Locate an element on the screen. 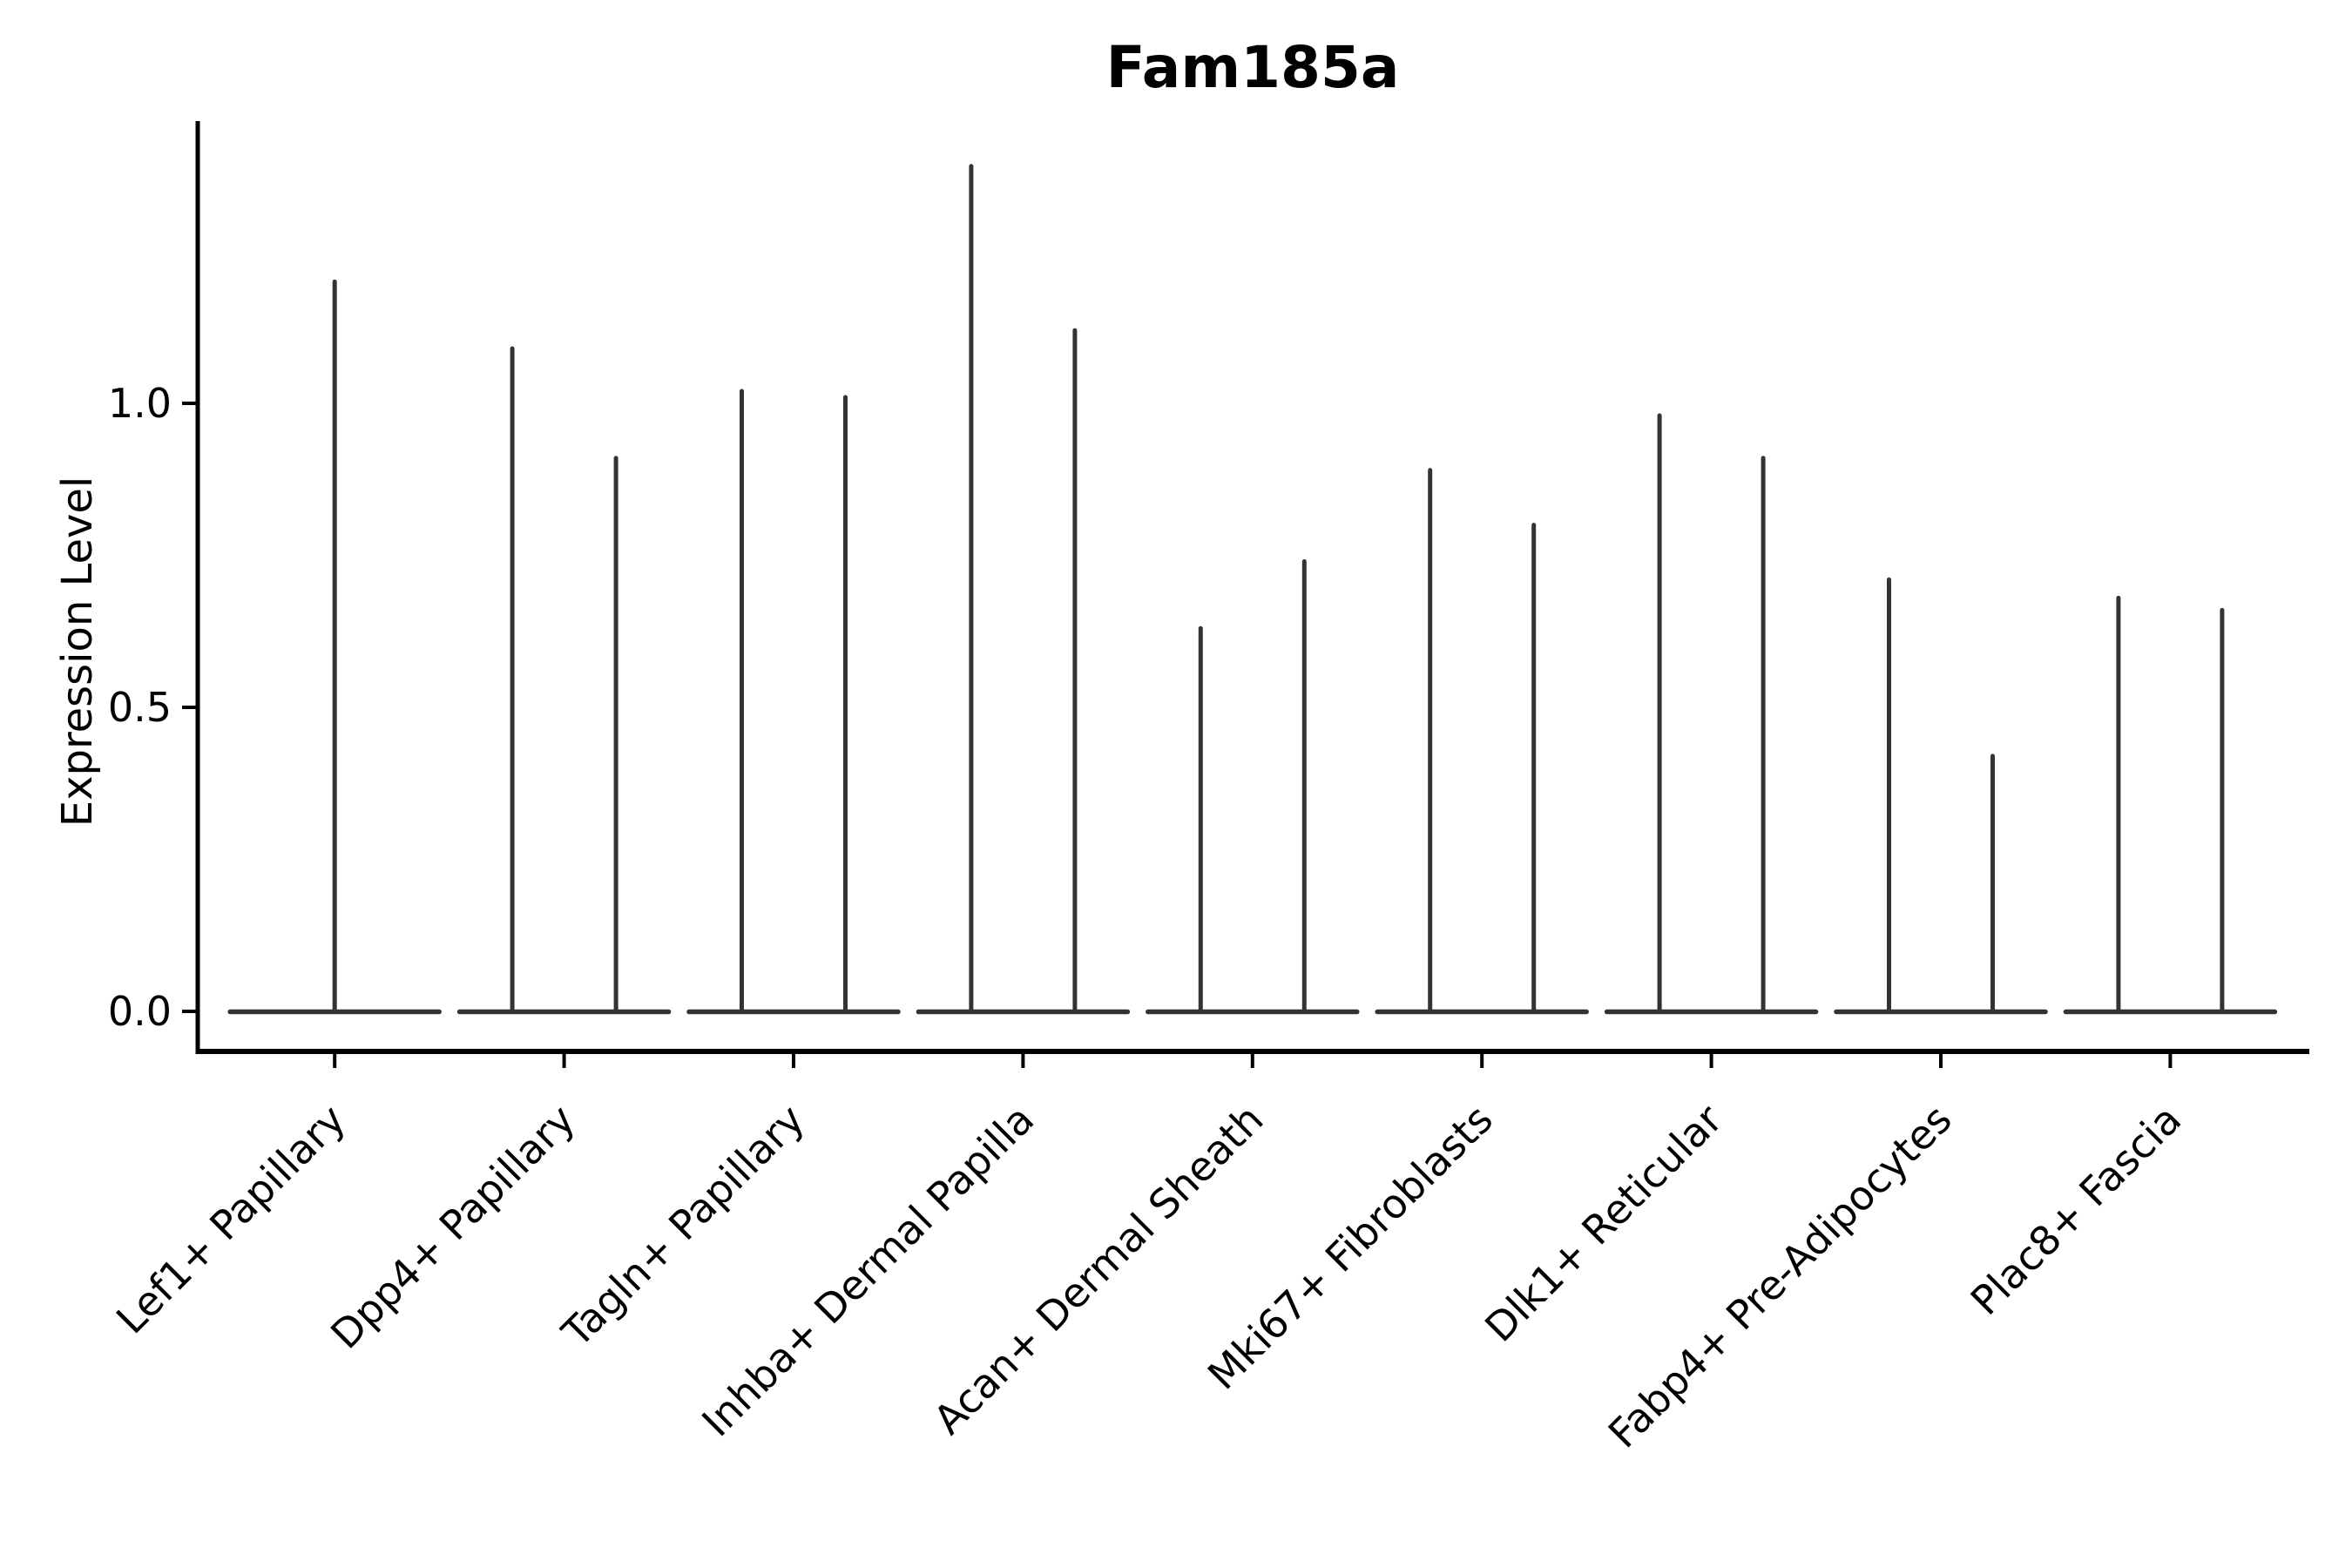 The height and width of the screenshot is (1568, 2352). x-tick-label: Dpp4+ Papillary is located at coordinates (452, 1227).